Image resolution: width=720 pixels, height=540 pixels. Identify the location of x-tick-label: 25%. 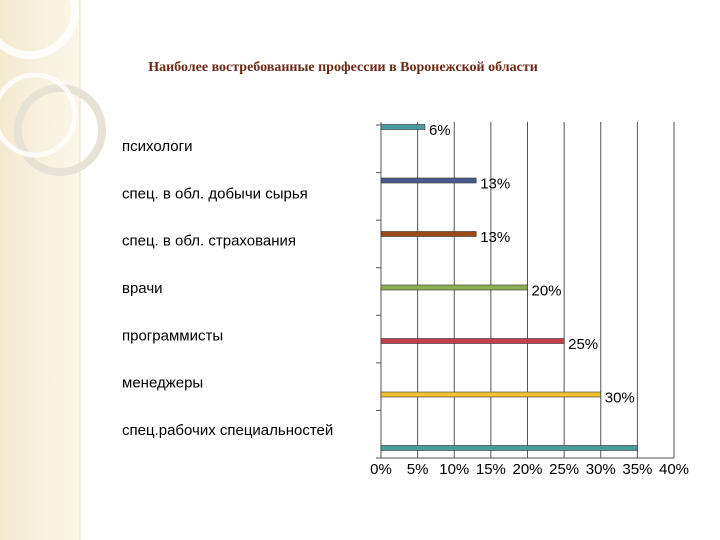
(564, 469).